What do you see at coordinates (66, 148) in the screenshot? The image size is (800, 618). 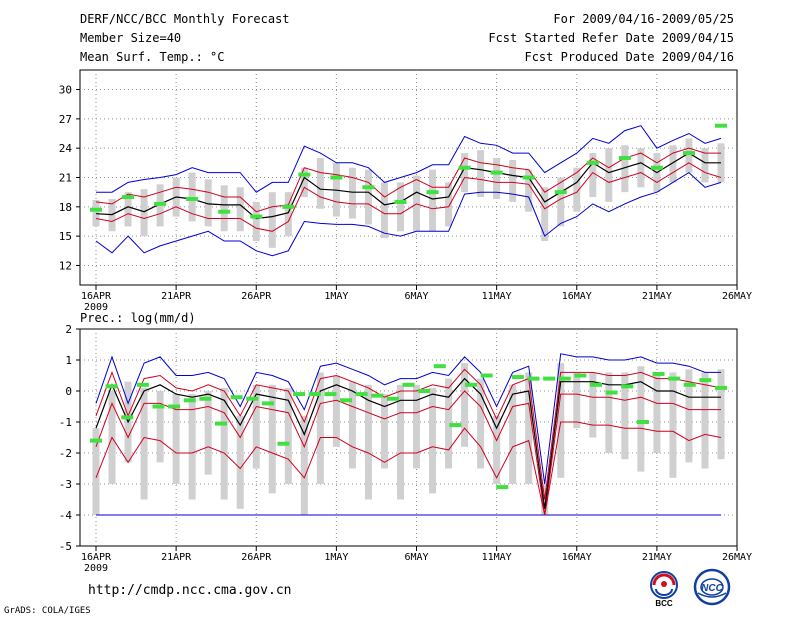 I see `y-tick-label: 24` at bounding box center [66, 148].